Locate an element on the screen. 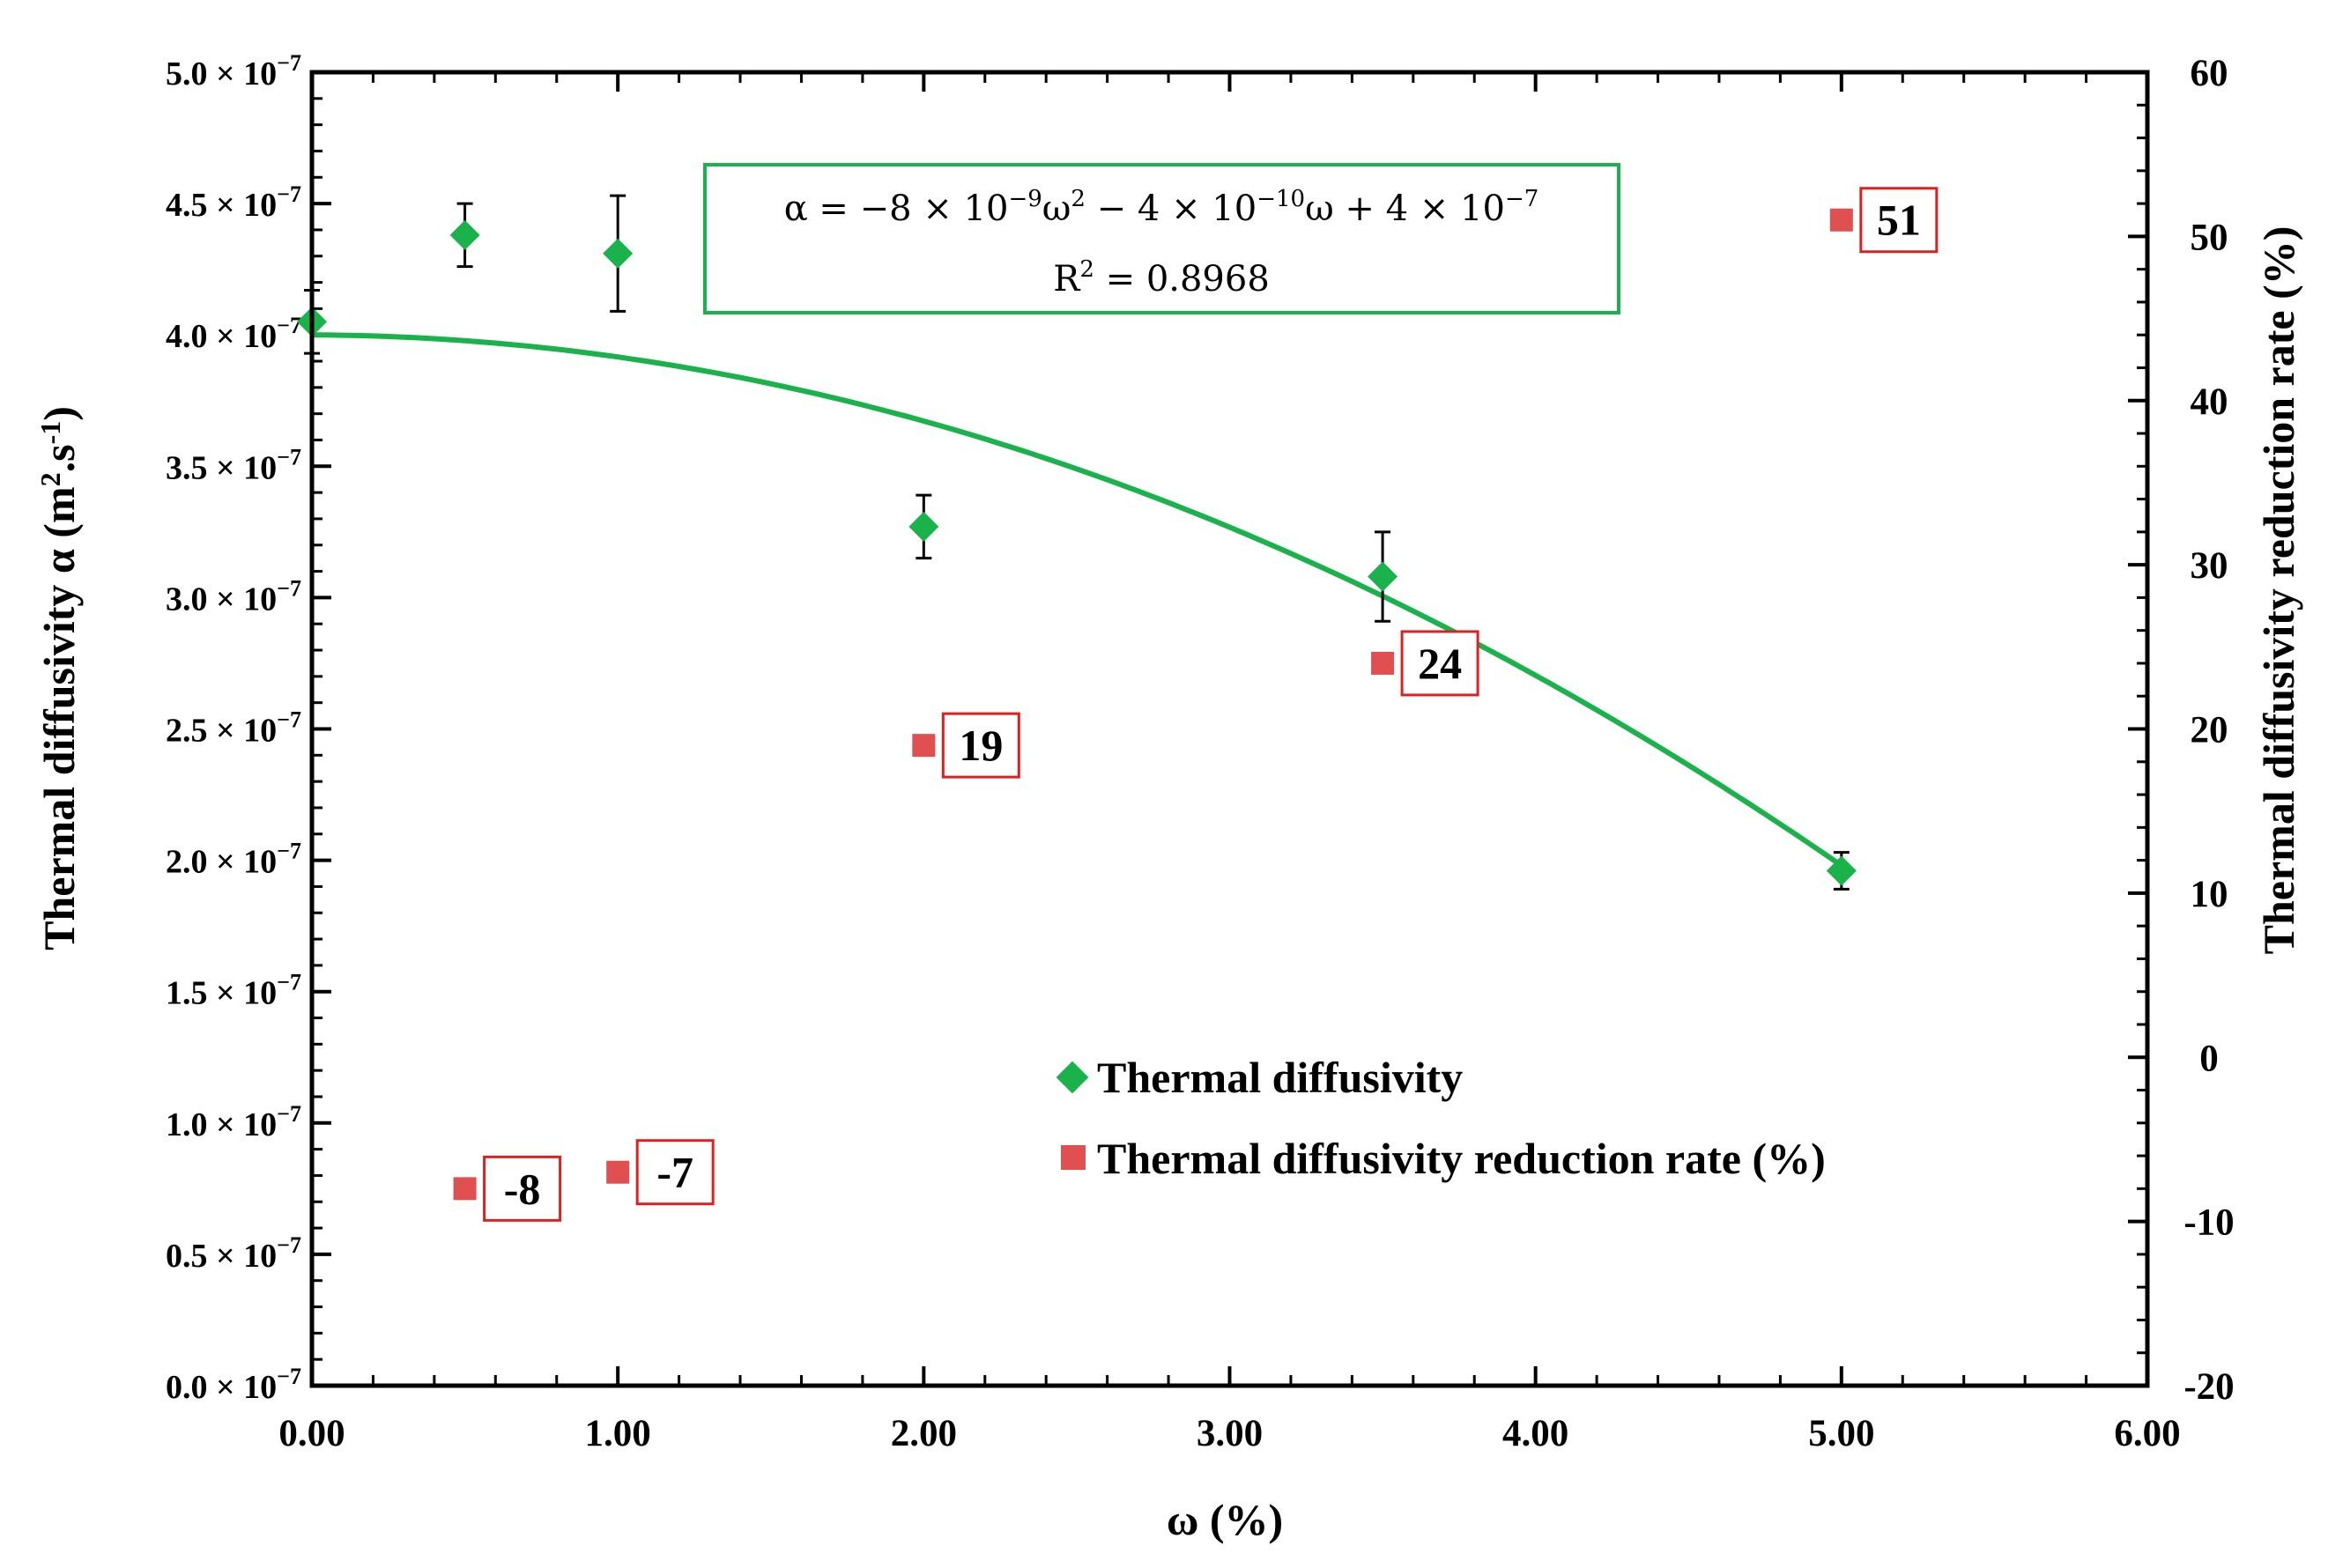  eq-part: −7 is located at coordinates (1521, 199).